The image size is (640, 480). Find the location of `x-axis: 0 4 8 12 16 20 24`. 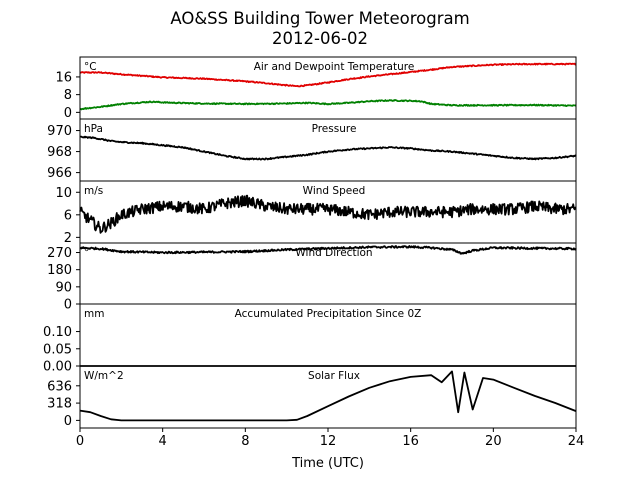

x-axis: 0 4 8 12 16 20 24 is located at coordinates (330, 441).